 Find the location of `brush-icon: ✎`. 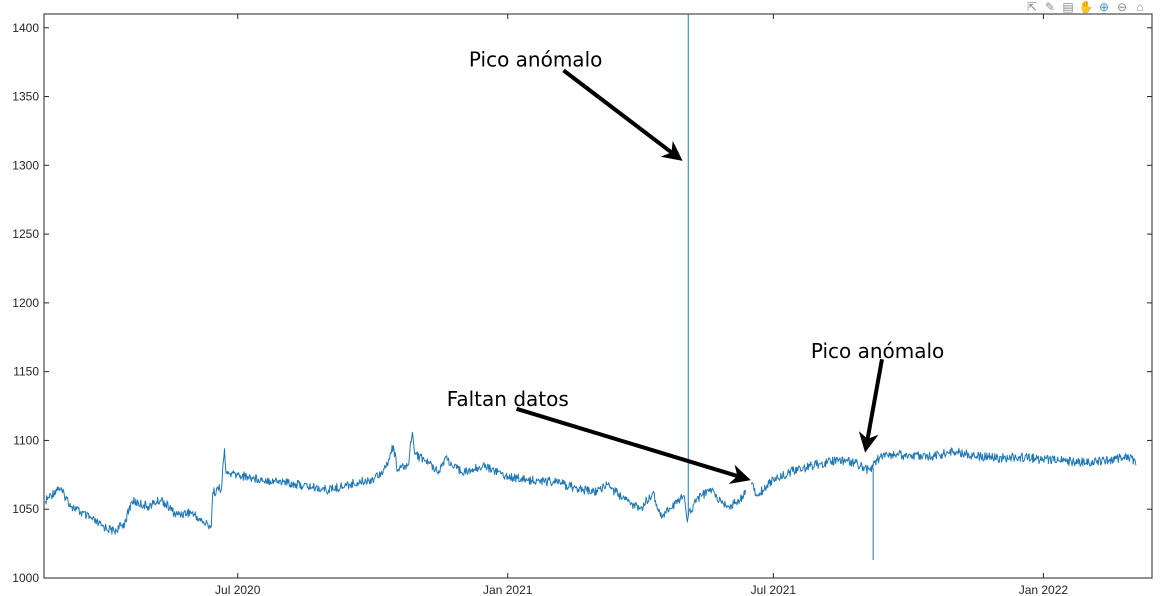

brush-icon: ✎ is located at coordinates (1050, 7).